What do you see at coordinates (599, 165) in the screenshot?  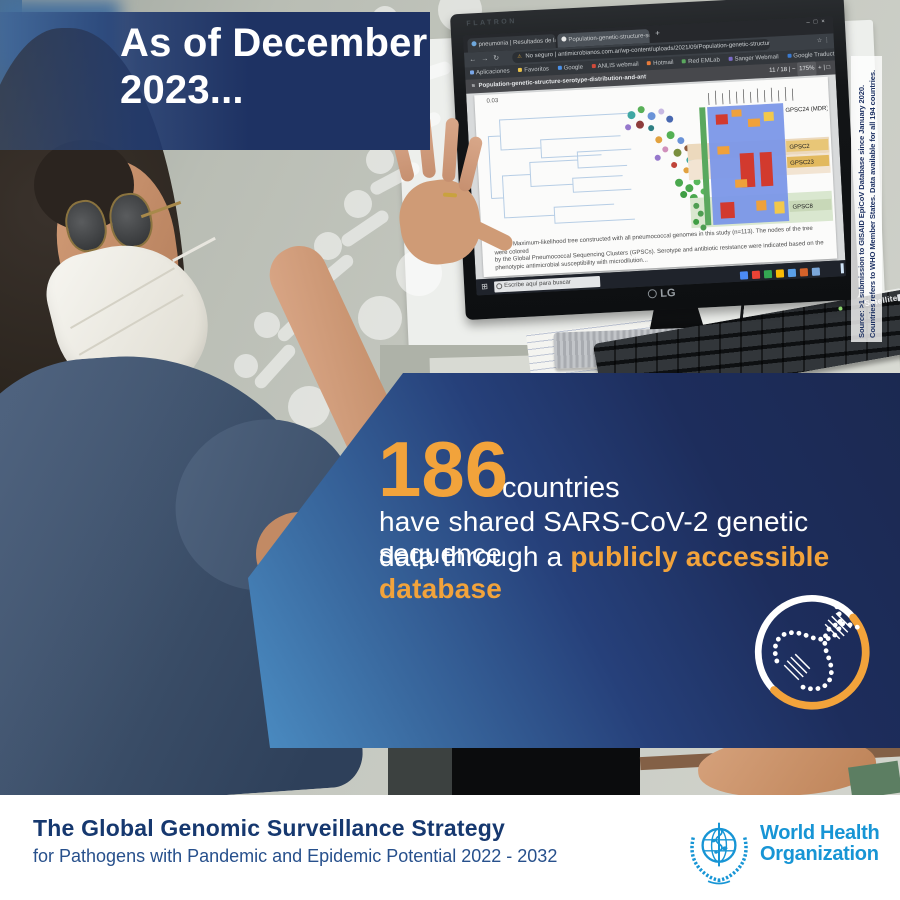 I see `phylogenetic-tree-figure` at bounding box center [599, 165].